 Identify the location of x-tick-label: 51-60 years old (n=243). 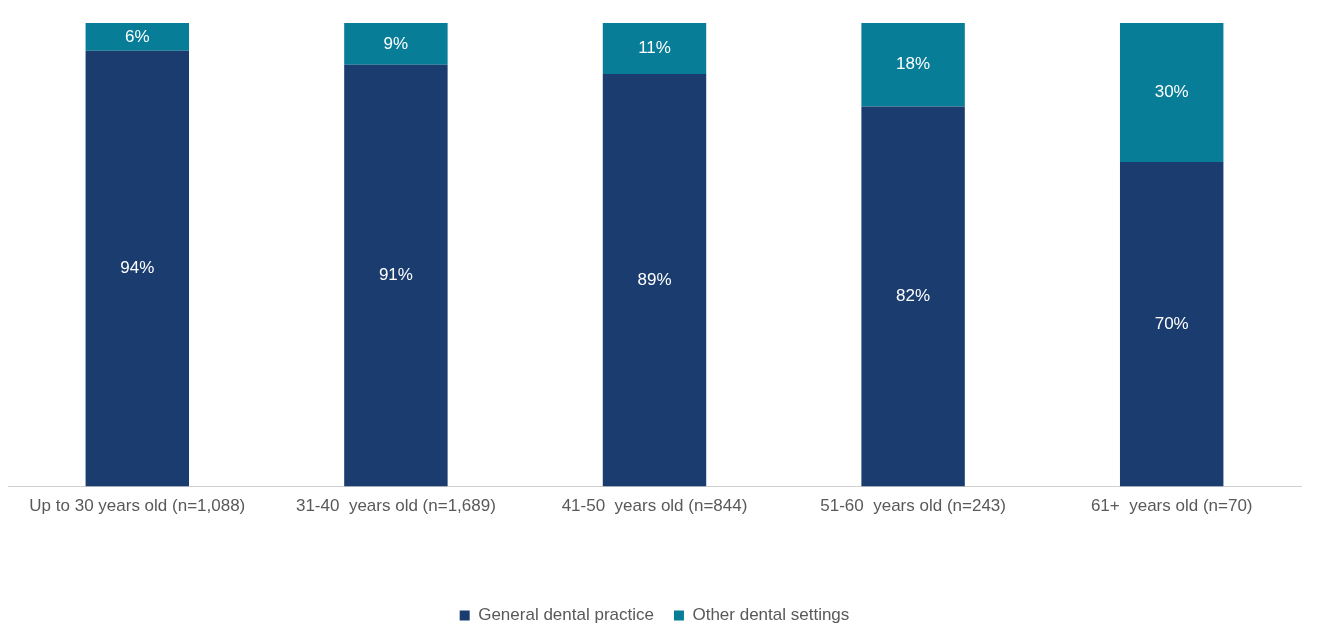
(913, 506).